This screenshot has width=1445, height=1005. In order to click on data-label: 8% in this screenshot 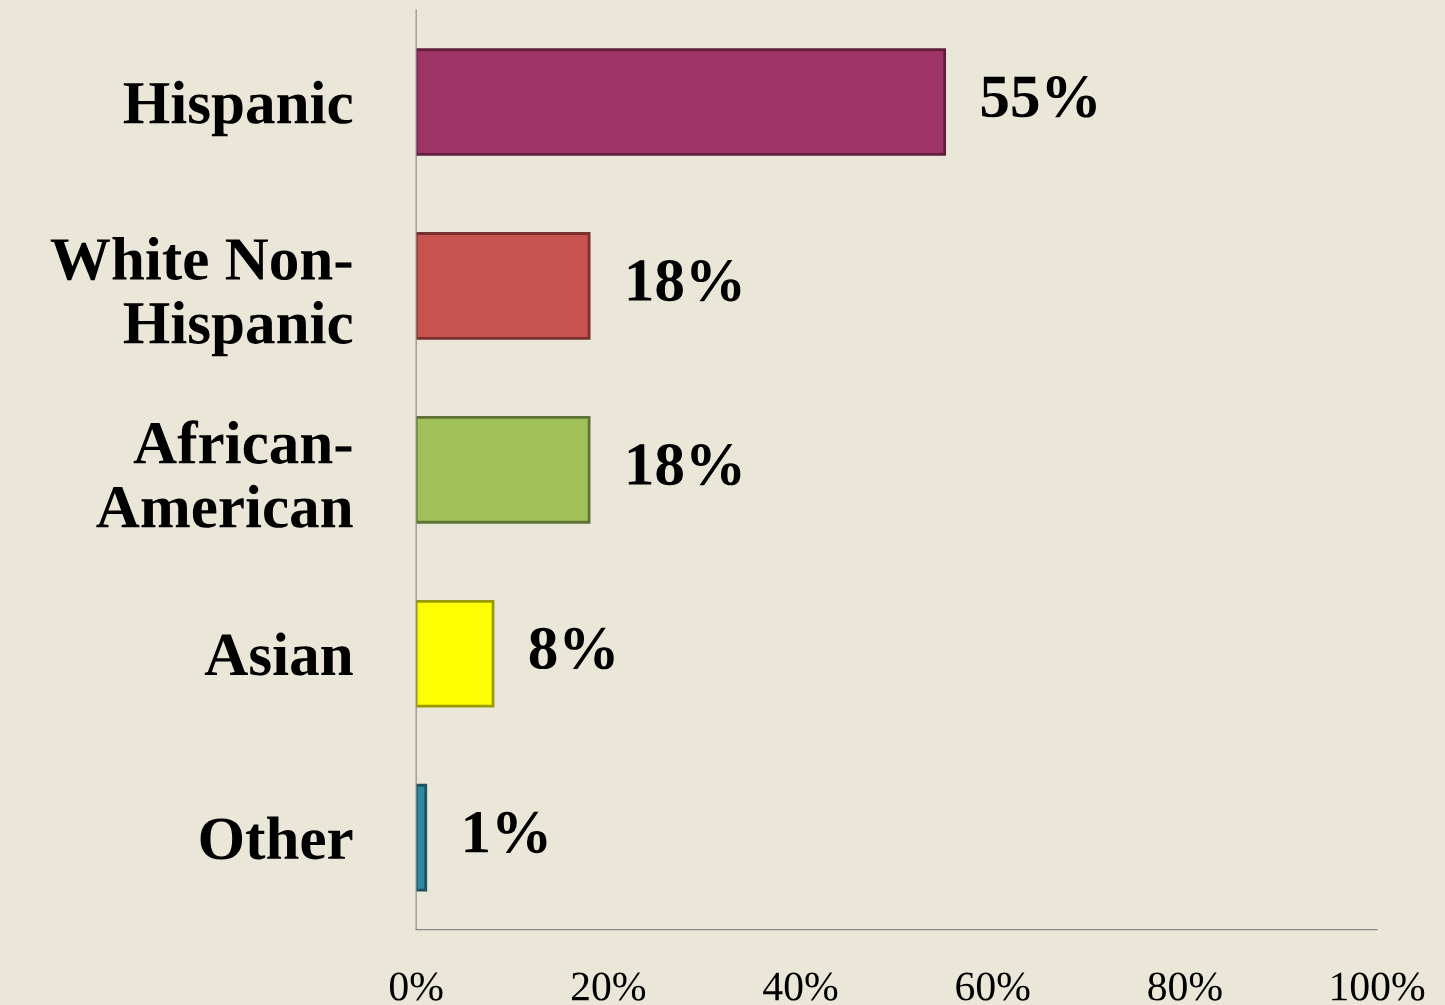, I will do `click(571, 648)`.